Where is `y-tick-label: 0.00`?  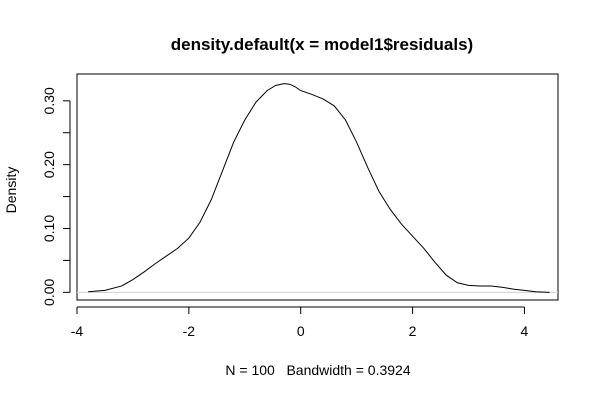
y-tick-label: 0.00 is located at coordinates (49, 292).